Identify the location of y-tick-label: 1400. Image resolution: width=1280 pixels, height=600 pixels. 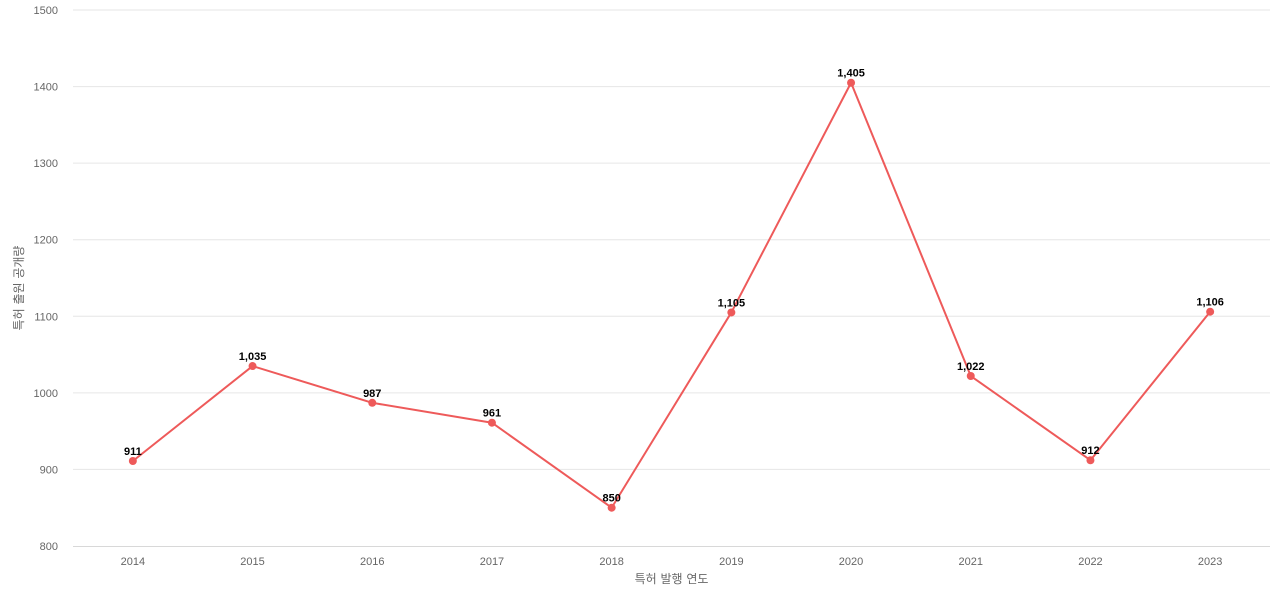
(46, 88).